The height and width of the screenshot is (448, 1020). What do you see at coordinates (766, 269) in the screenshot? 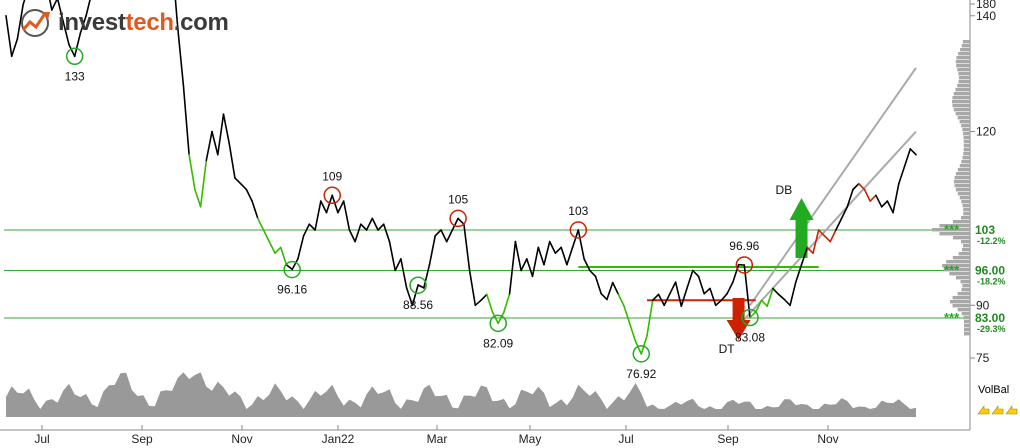
I see `signal-arrows: DB DT` at bounding box center [766, 269].